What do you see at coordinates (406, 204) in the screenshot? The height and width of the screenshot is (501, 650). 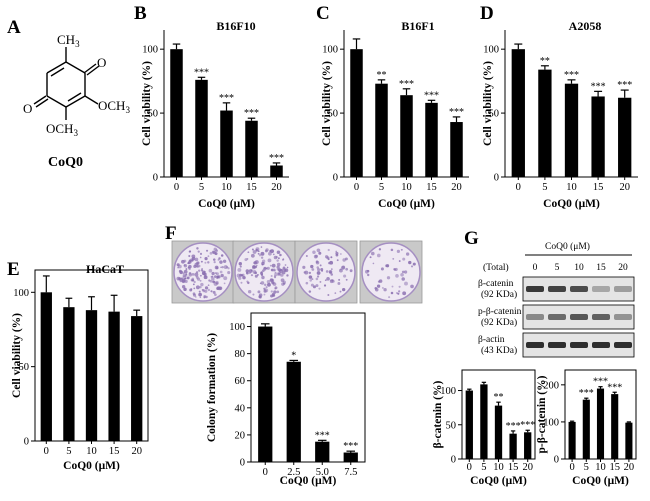 I see `x-axis-label: CoQ0 (μM)` at bounding box center [406, 204].